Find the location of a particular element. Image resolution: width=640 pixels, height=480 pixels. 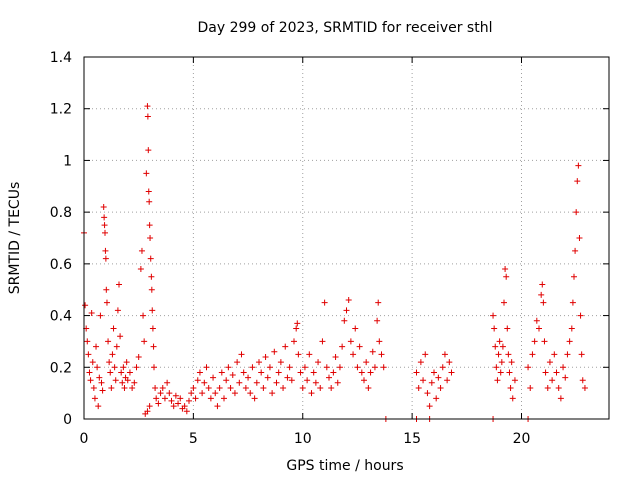

x-tick-label: 0 is located at coordinates (84, 439).